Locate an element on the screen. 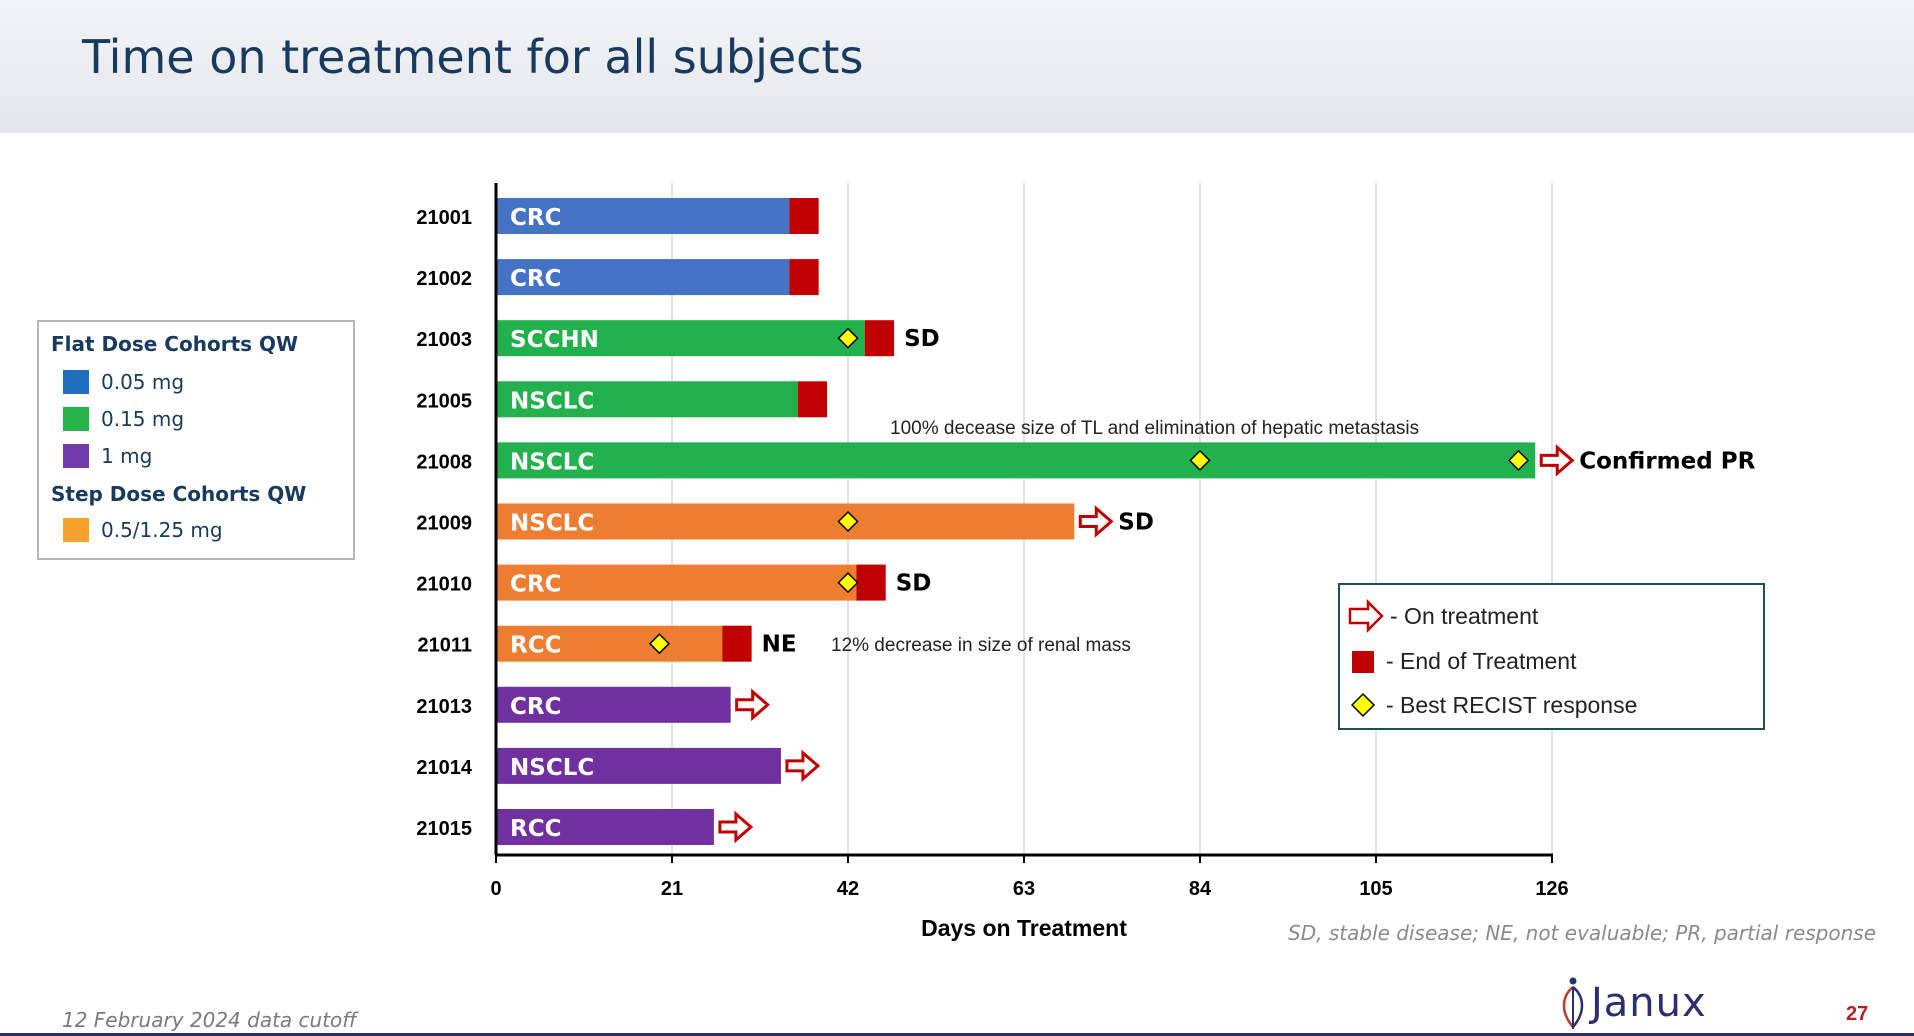 This screenshot has width=1914, height=1036. subject-id-label: 21001 is located at coordinates (444, 218).